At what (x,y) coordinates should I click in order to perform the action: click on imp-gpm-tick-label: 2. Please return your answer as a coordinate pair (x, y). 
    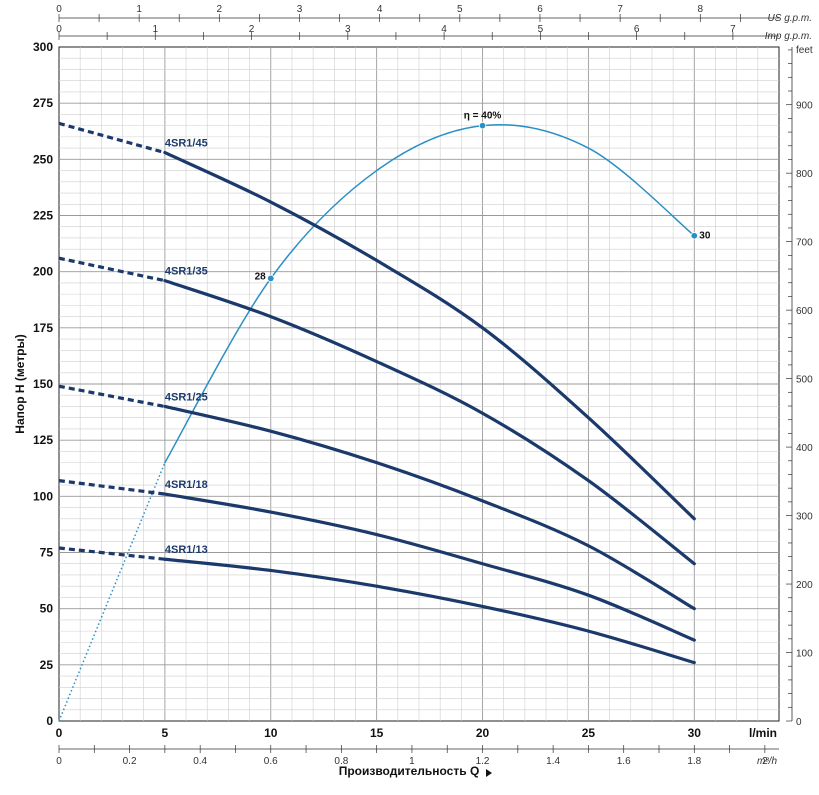
    Looking at the image, I should click on (252, 29).